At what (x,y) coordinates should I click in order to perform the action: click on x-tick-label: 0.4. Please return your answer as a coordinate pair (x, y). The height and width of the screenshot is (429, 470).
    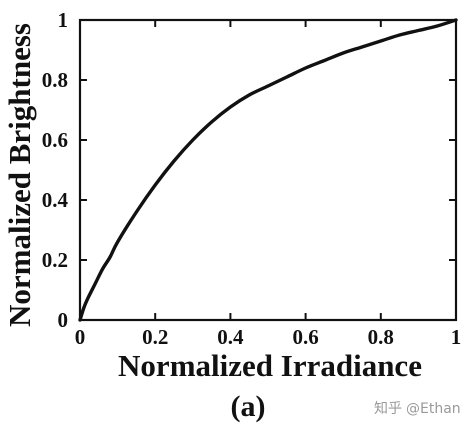
    Looking at the image, I should click on (230, 337).